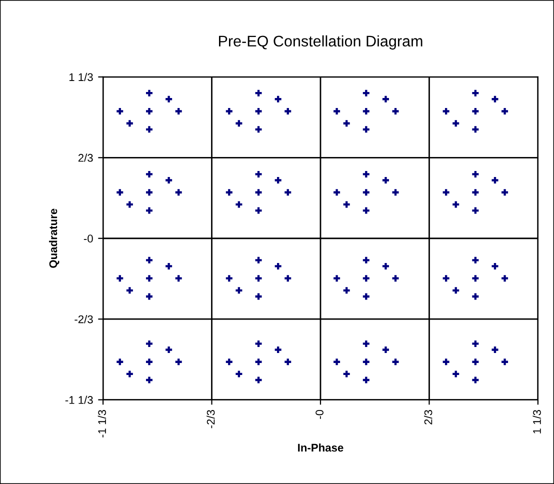  I want to click on y-tick-label: 2/3, so click(85, 158).